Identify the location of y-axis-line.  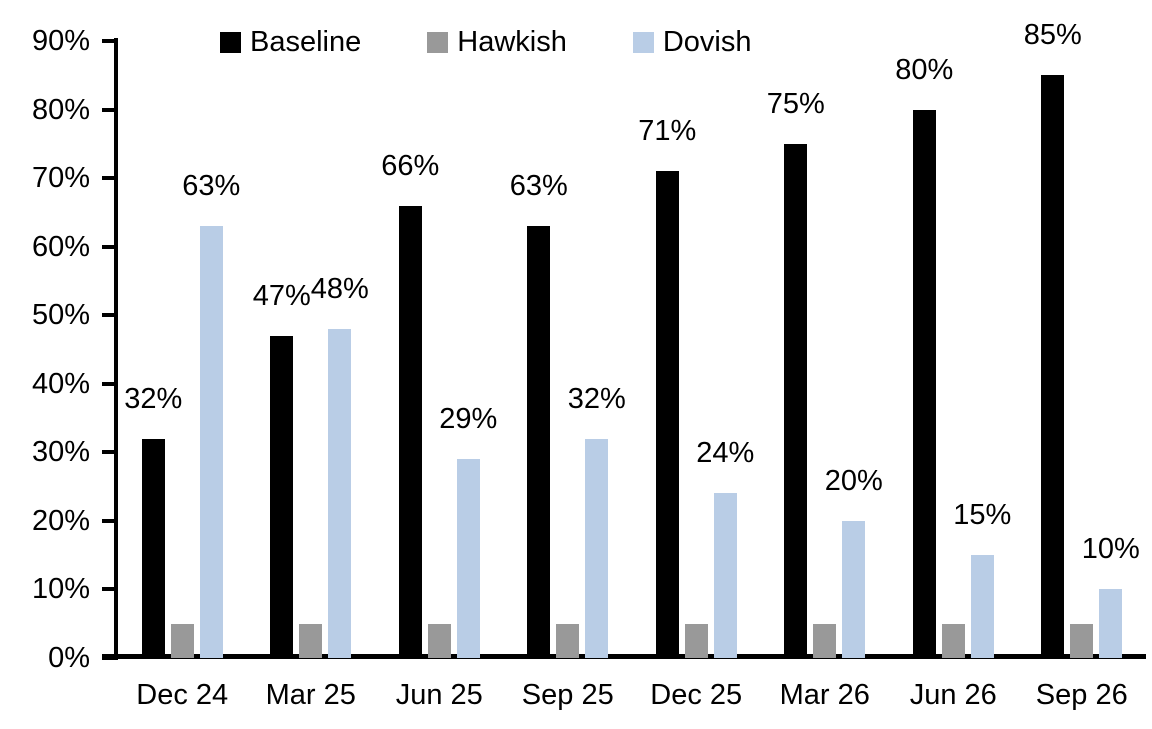
(116, 348).